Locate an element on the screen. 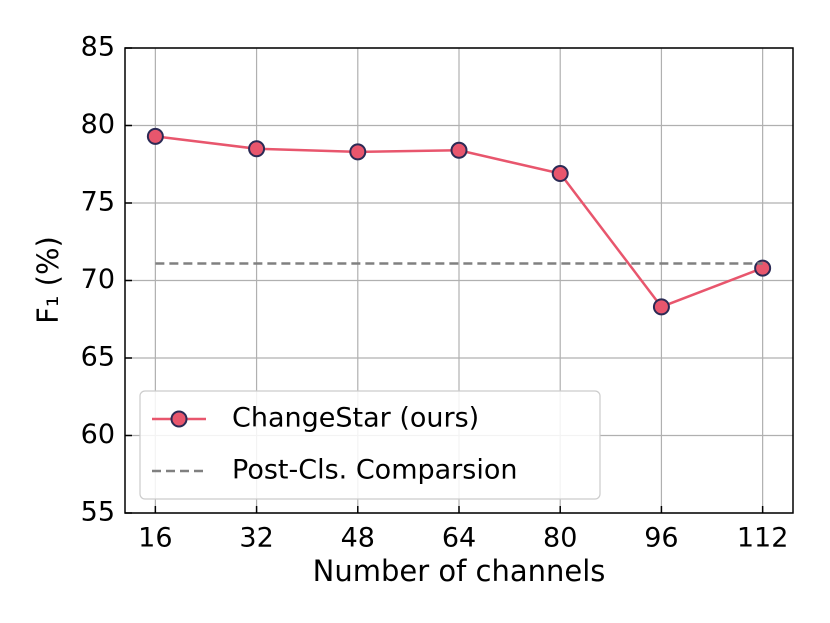 The width and height of the screenshot is (830, 623). legend-marker is located at coordinates (179, 419).